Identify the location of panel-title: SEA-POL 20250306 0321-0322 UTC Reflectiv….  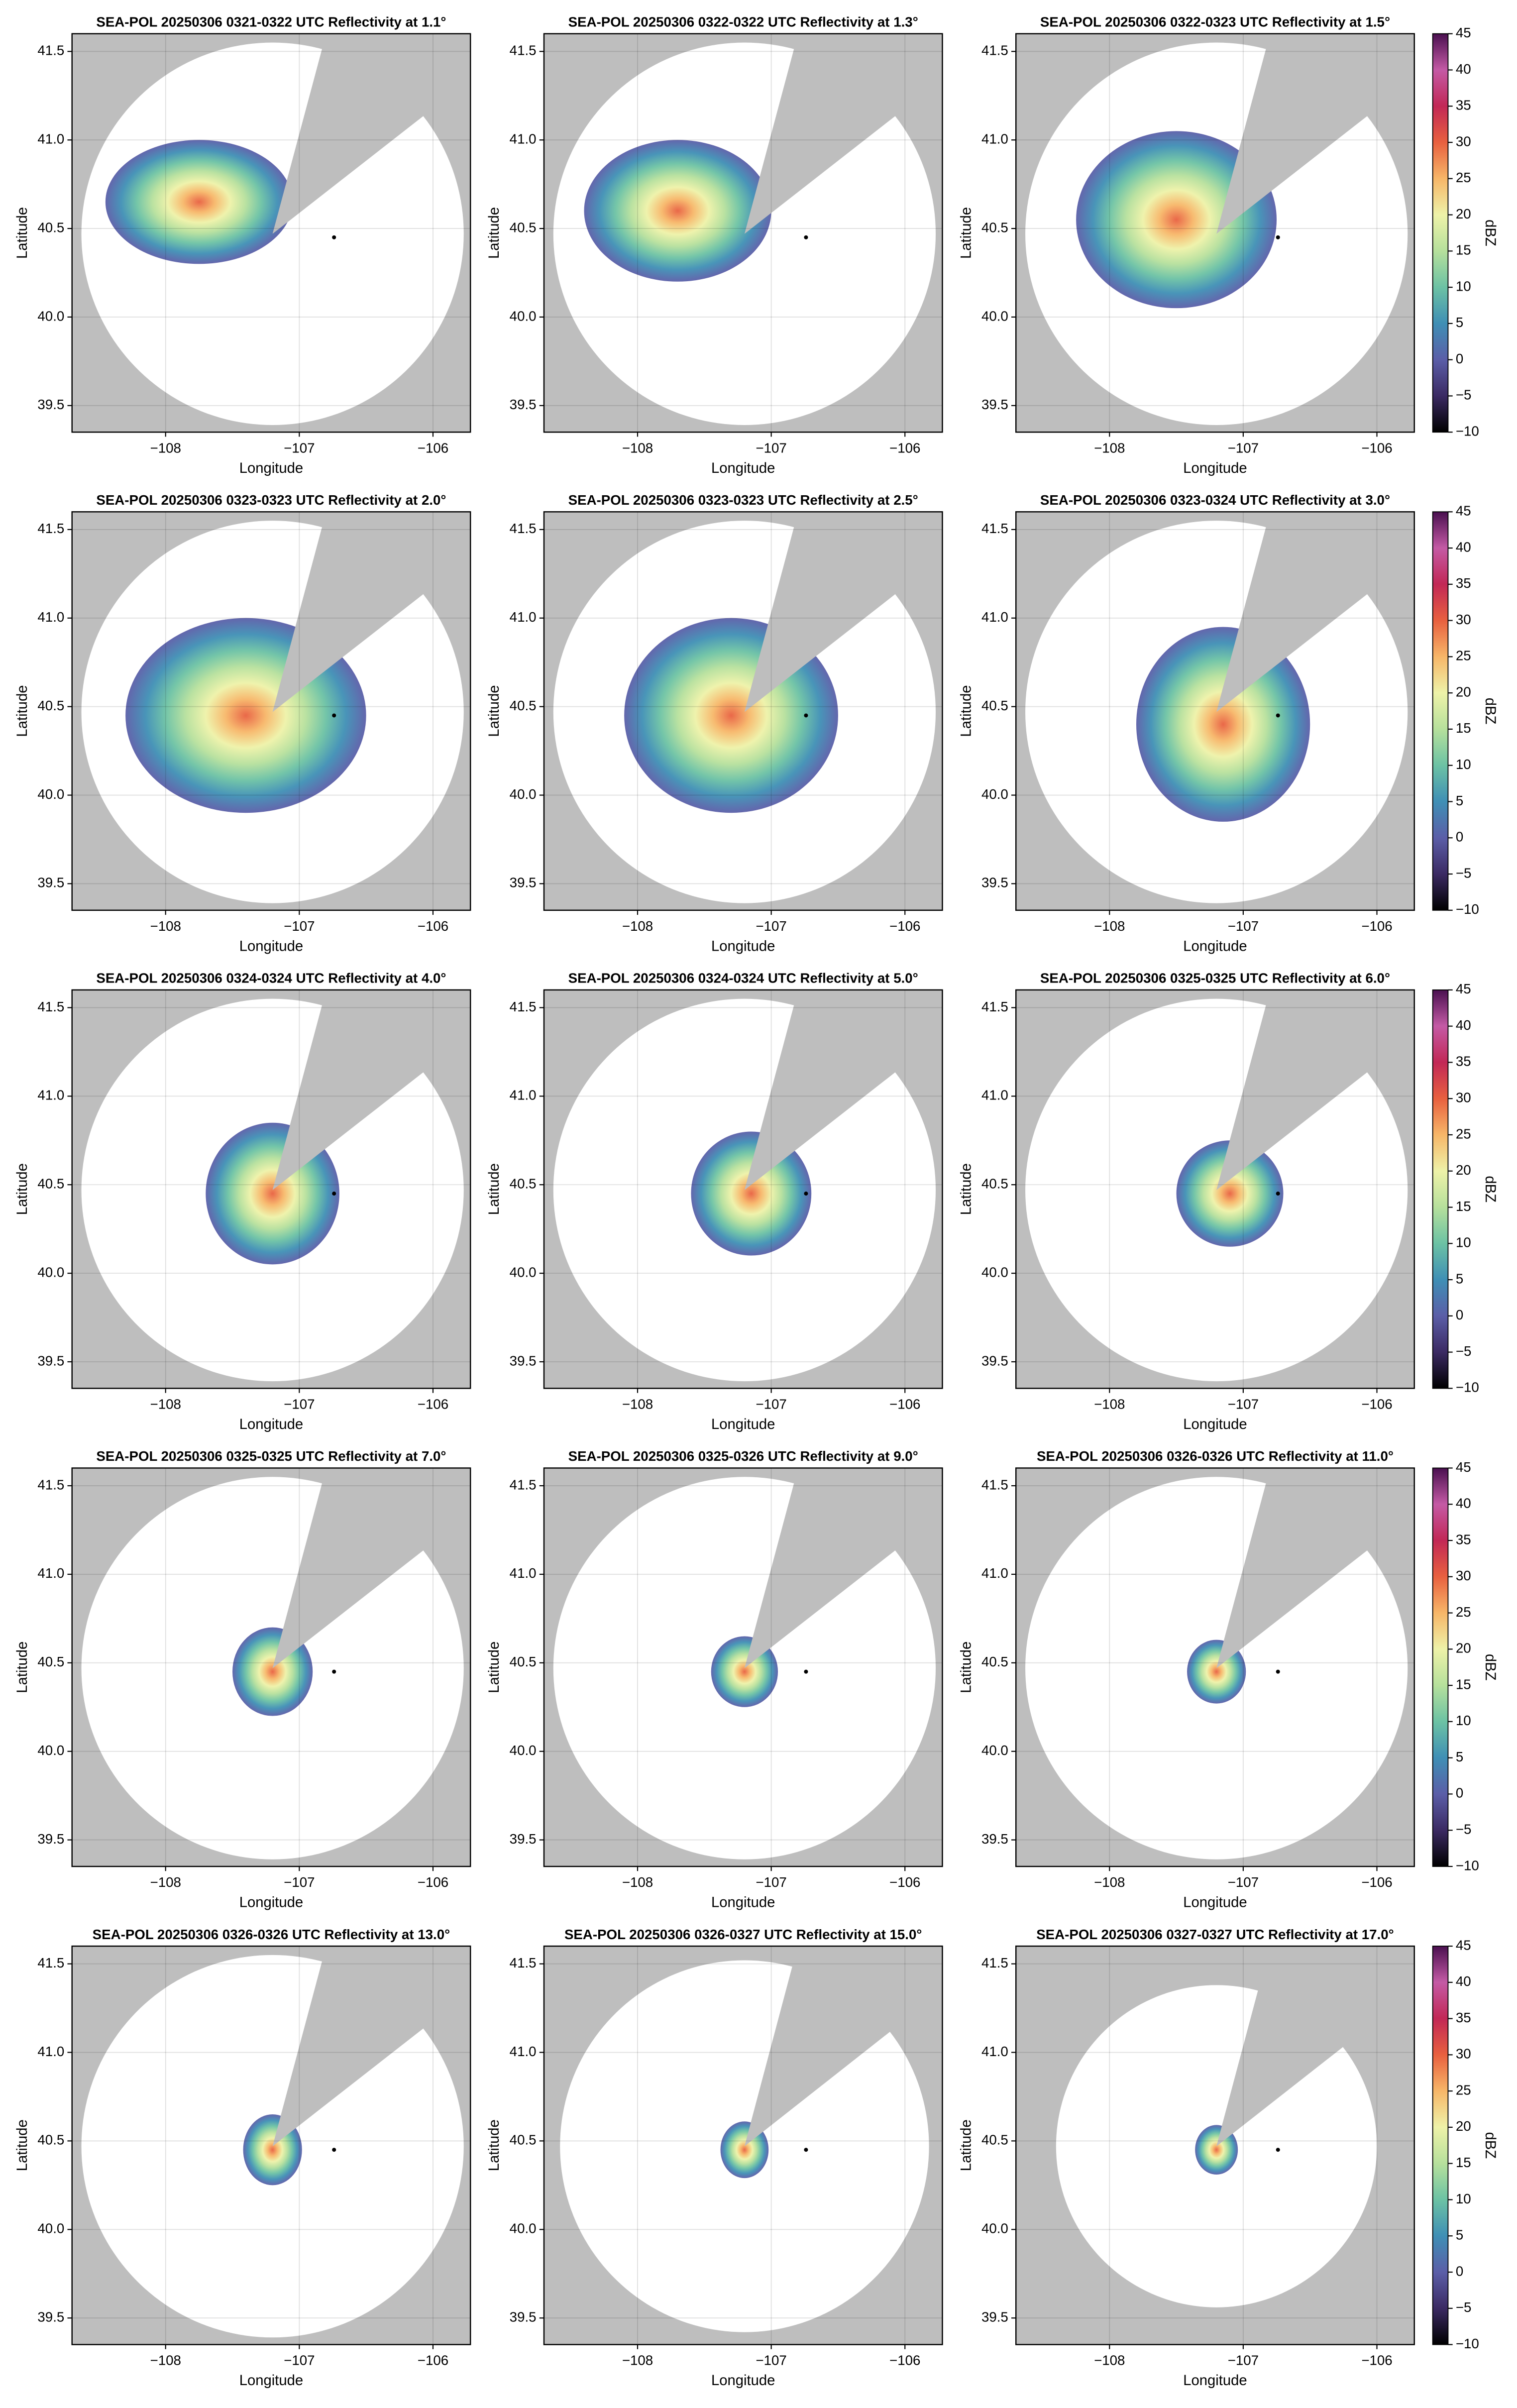
(271, 22).